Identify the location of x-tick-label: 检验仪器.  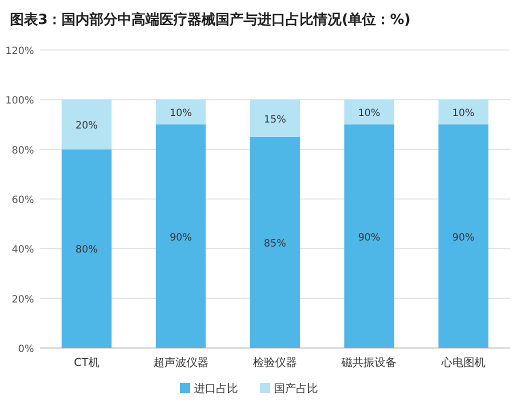
(275, 362).